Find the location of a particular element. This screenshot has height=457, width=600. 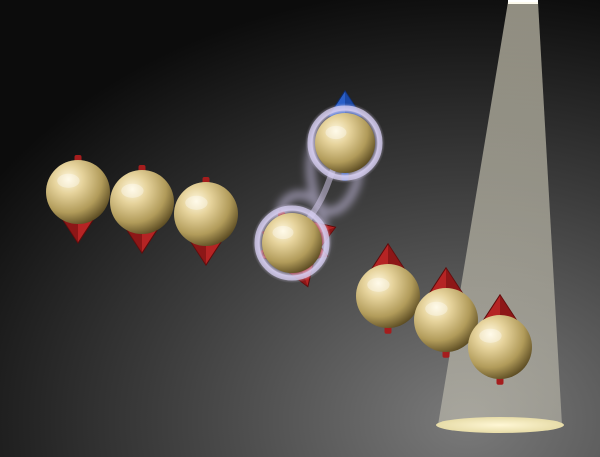

spin-entangled-lower-body is located at coordinates (292, 243).